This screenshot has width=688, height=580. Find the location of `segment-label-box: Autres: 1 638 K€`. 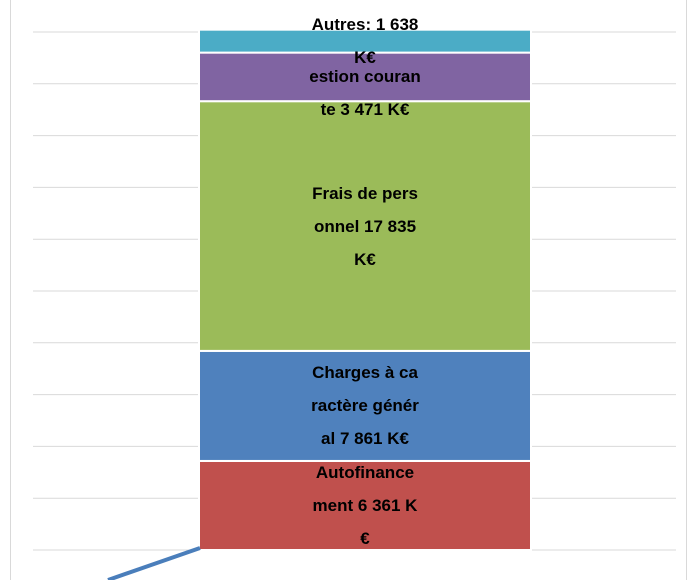

segment-label-box: Autres: 1 638 K€ is located at coordinates (365, 41).